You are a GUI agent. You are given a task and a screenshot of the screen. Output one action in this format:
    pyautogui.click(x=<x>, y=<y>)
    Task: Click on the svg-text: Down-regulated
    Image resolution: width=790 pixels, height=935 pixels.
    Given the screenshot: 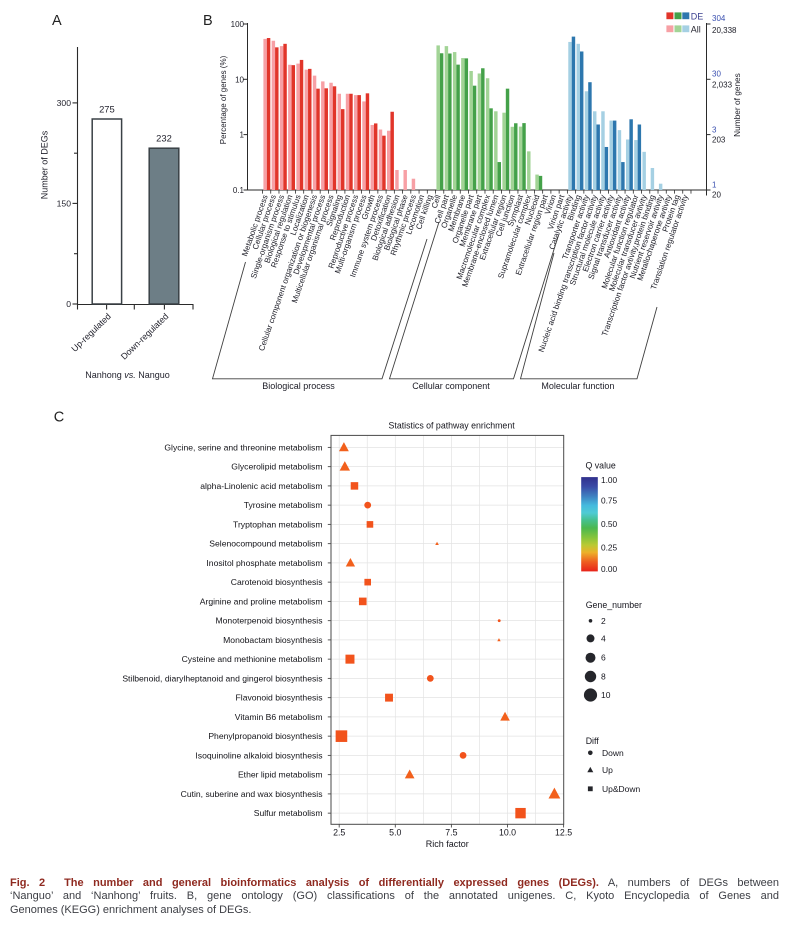 What is the action you would take?
    pyautogui.click(x=145, y=336)
    